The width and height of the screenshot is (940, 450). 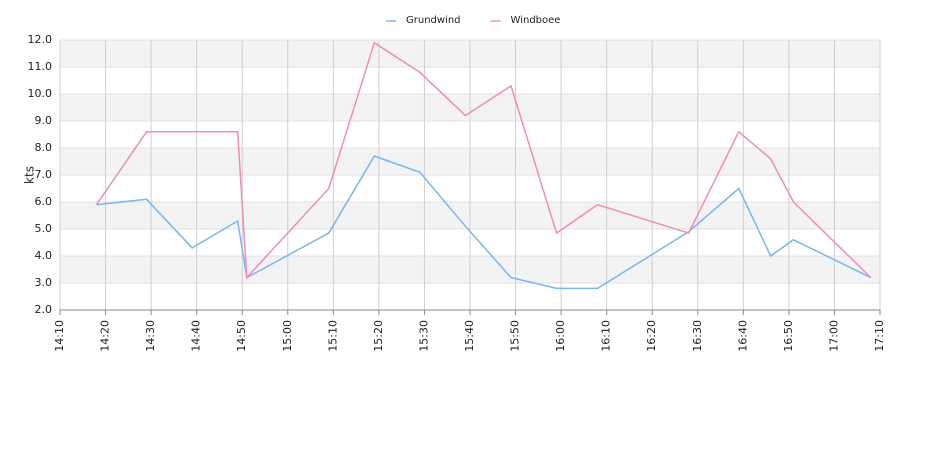 What do you see at coordinates (44, 228) in the screenshot?
I see `y-tick-label: 5.0` at bounding box center [44, 228].